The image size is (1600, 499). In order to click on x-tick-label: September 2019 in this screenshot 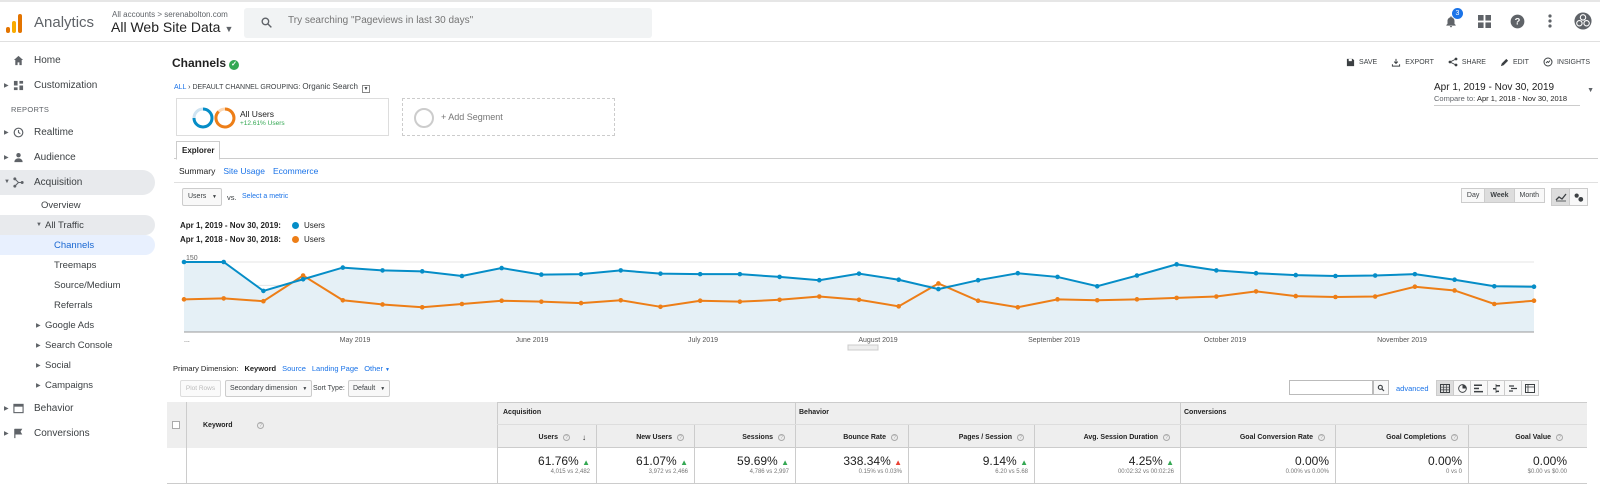, I will do `click(1054, 340)`.